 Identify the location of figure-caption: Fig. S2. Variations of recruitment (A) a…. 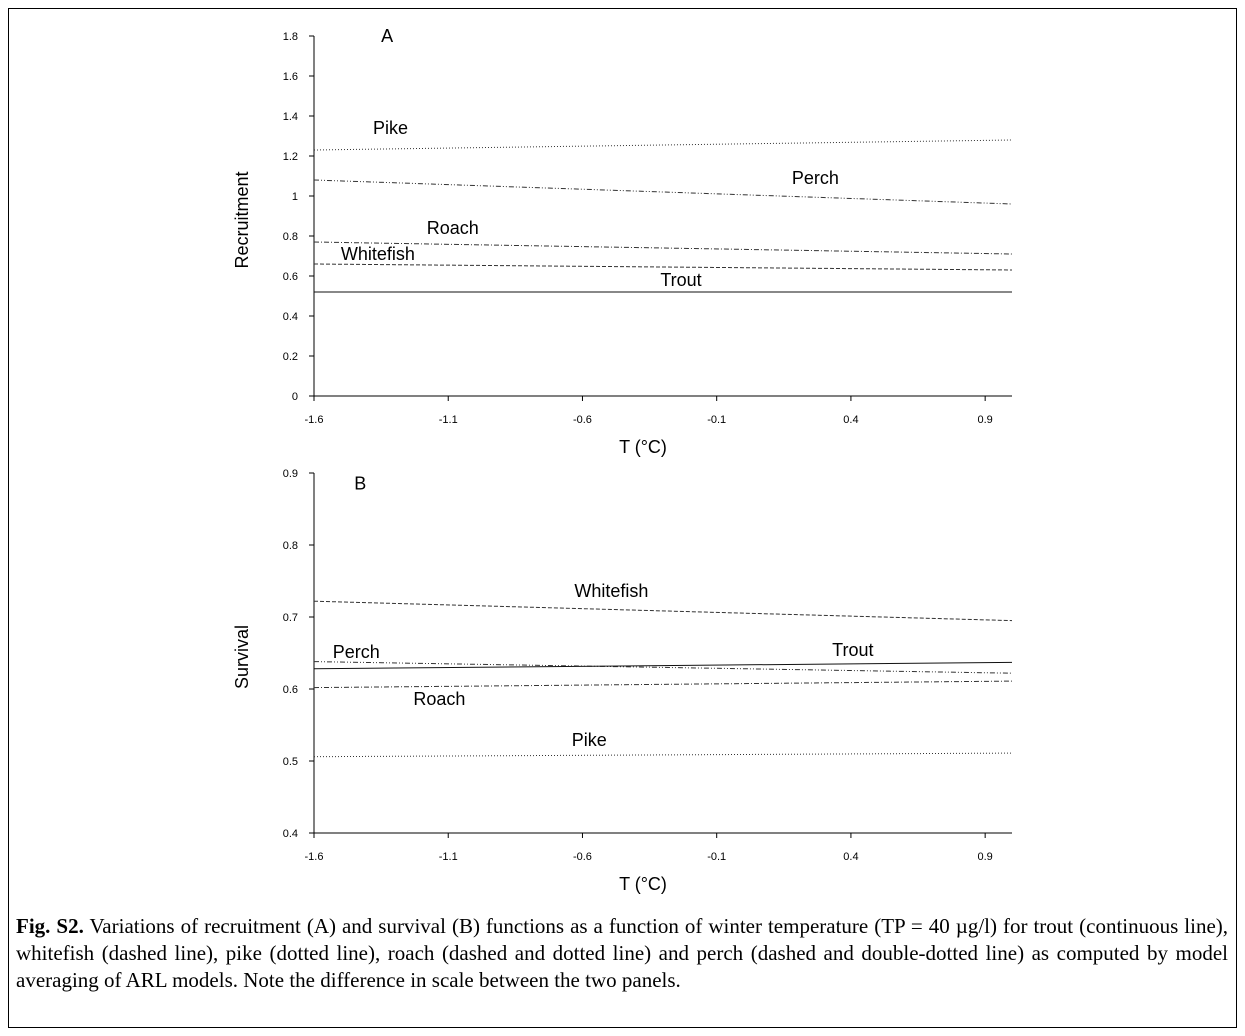
(622, 953).